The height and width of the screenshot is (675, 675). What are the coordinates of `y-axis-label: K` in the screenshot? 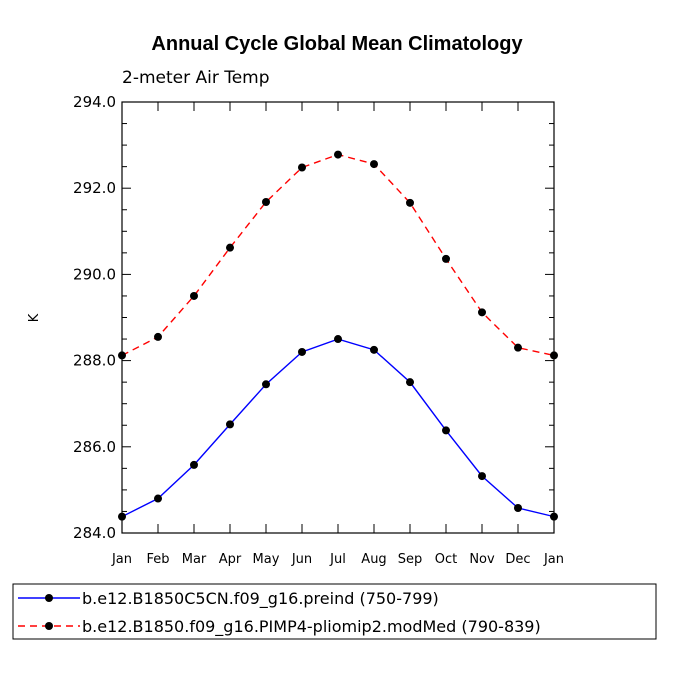 It's located at (34, 317).